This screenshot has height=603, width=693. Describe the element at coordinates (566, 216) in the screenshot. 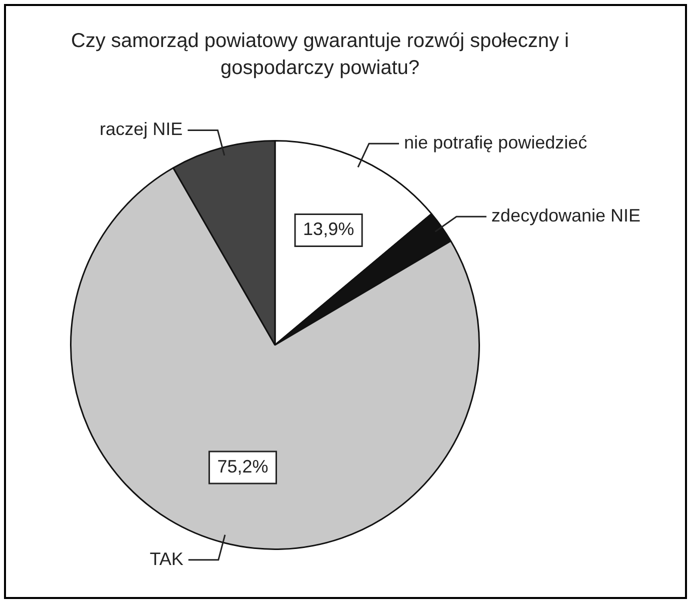

I see `slice-label: zdecydowanie NIE` at that location.